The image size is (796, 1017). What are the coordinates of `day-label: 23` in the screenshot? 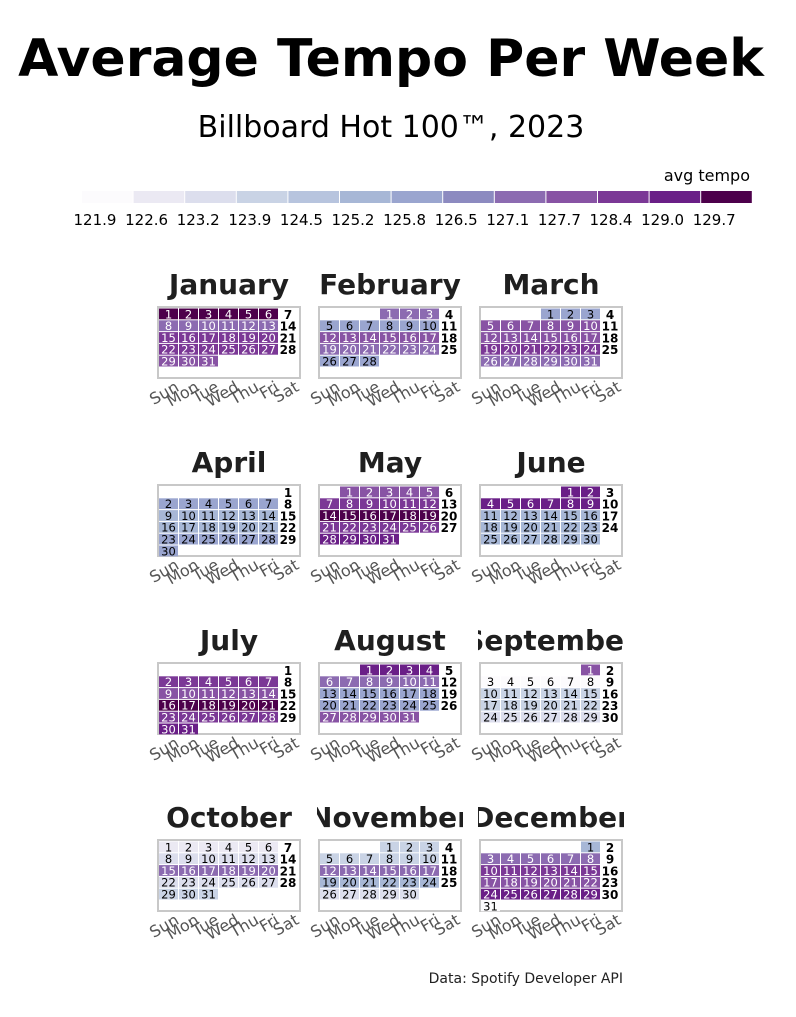 It's located at (570, 350).